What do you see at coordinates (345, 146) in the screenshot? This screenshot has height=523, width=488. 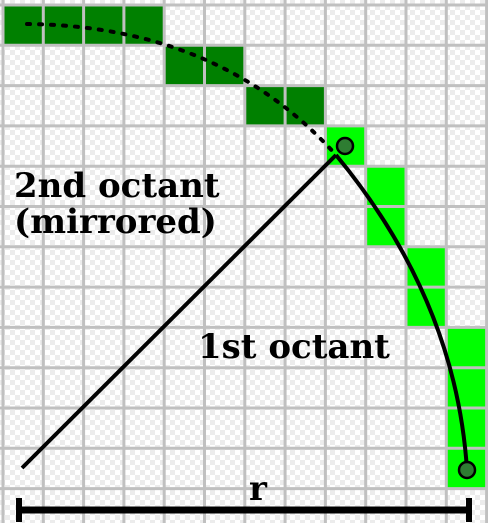 I see `octant-boundary-point` at bounding box center [345, 146].